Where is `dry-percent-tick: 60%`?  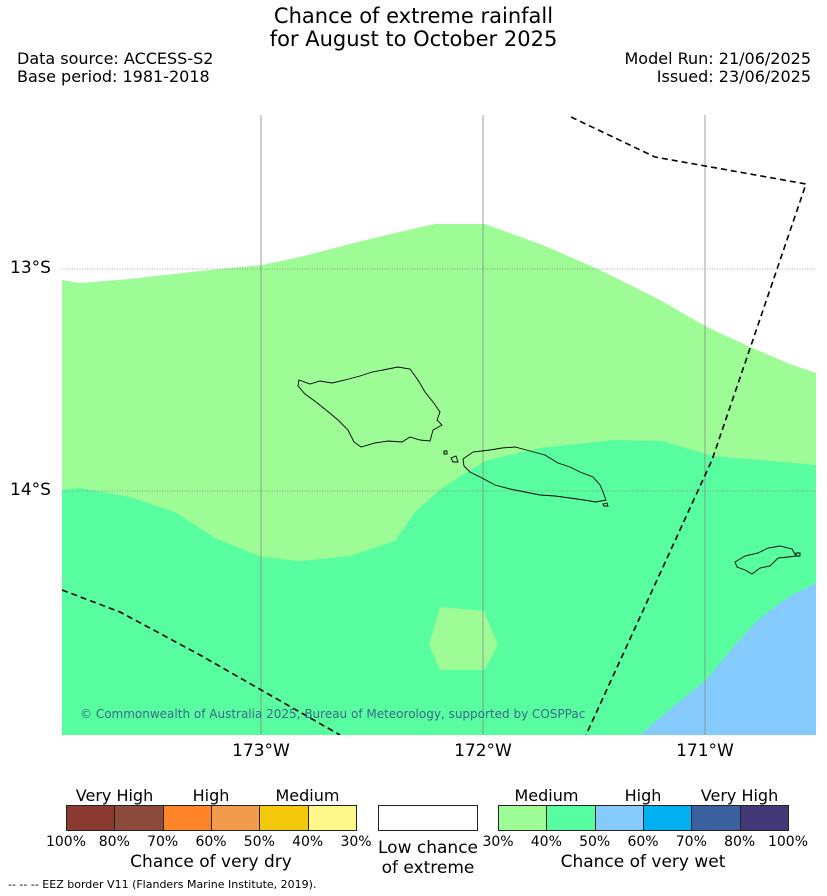
dry-percent-tick: 60% is located at coordinates (211, 842).